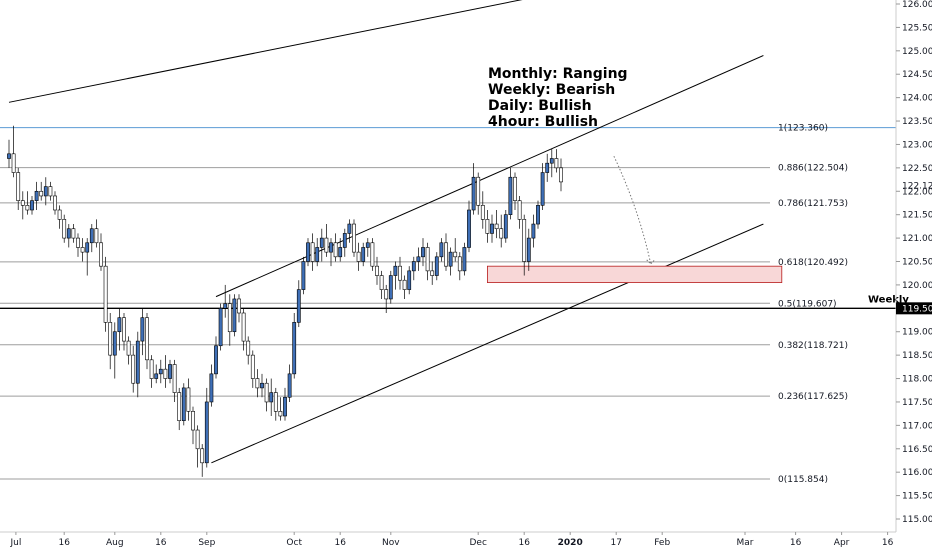  I want to click on price-tick-label-20: 125.000, so click(917, 52).